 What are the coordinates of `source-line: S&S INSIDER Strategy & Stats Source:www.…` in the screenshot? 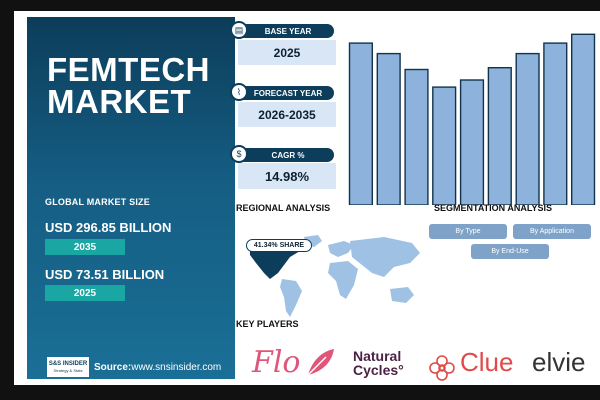 It's located at (134, 367).